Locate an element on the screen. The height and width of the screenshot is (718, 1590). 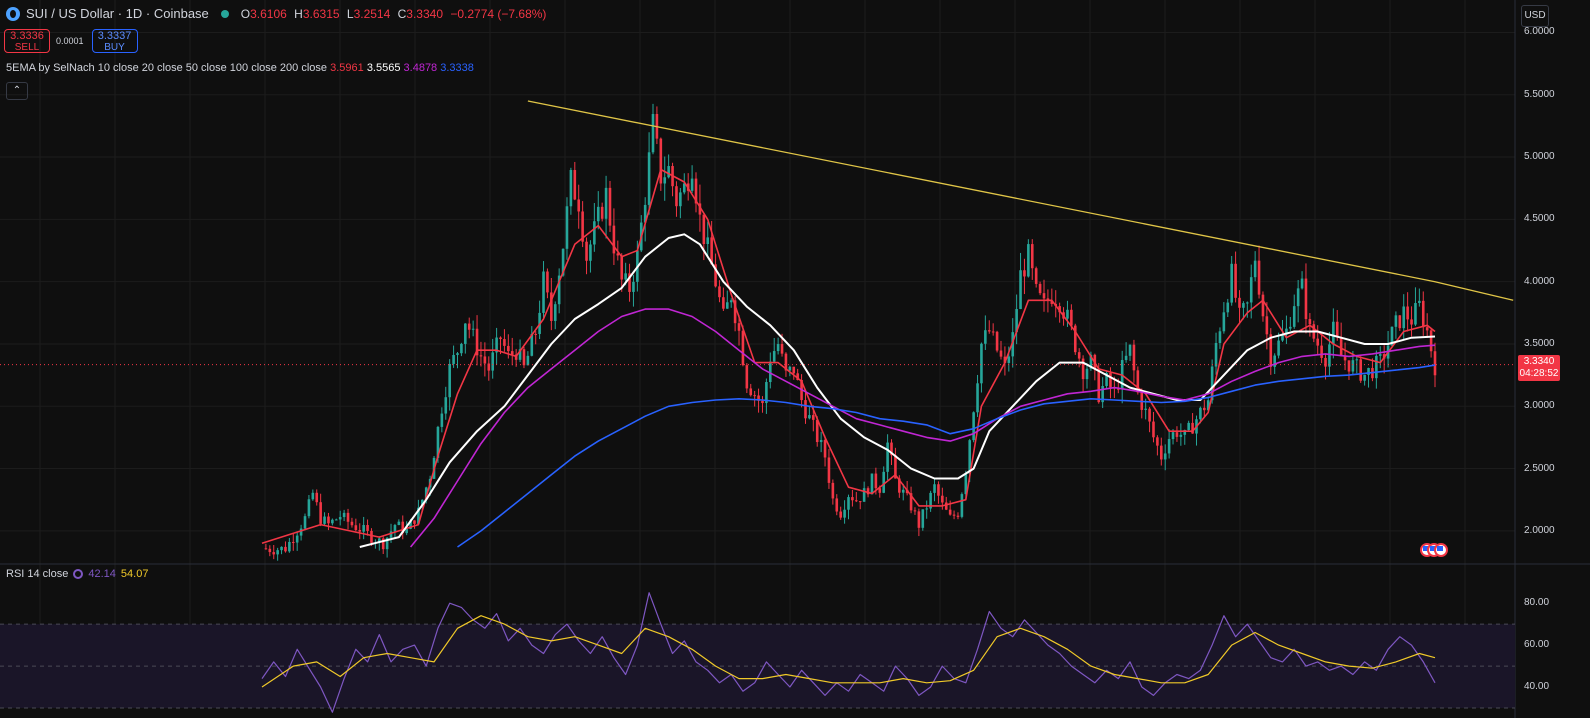
y-tick-label: 2.0000 is located at coordinates (1539, 530).